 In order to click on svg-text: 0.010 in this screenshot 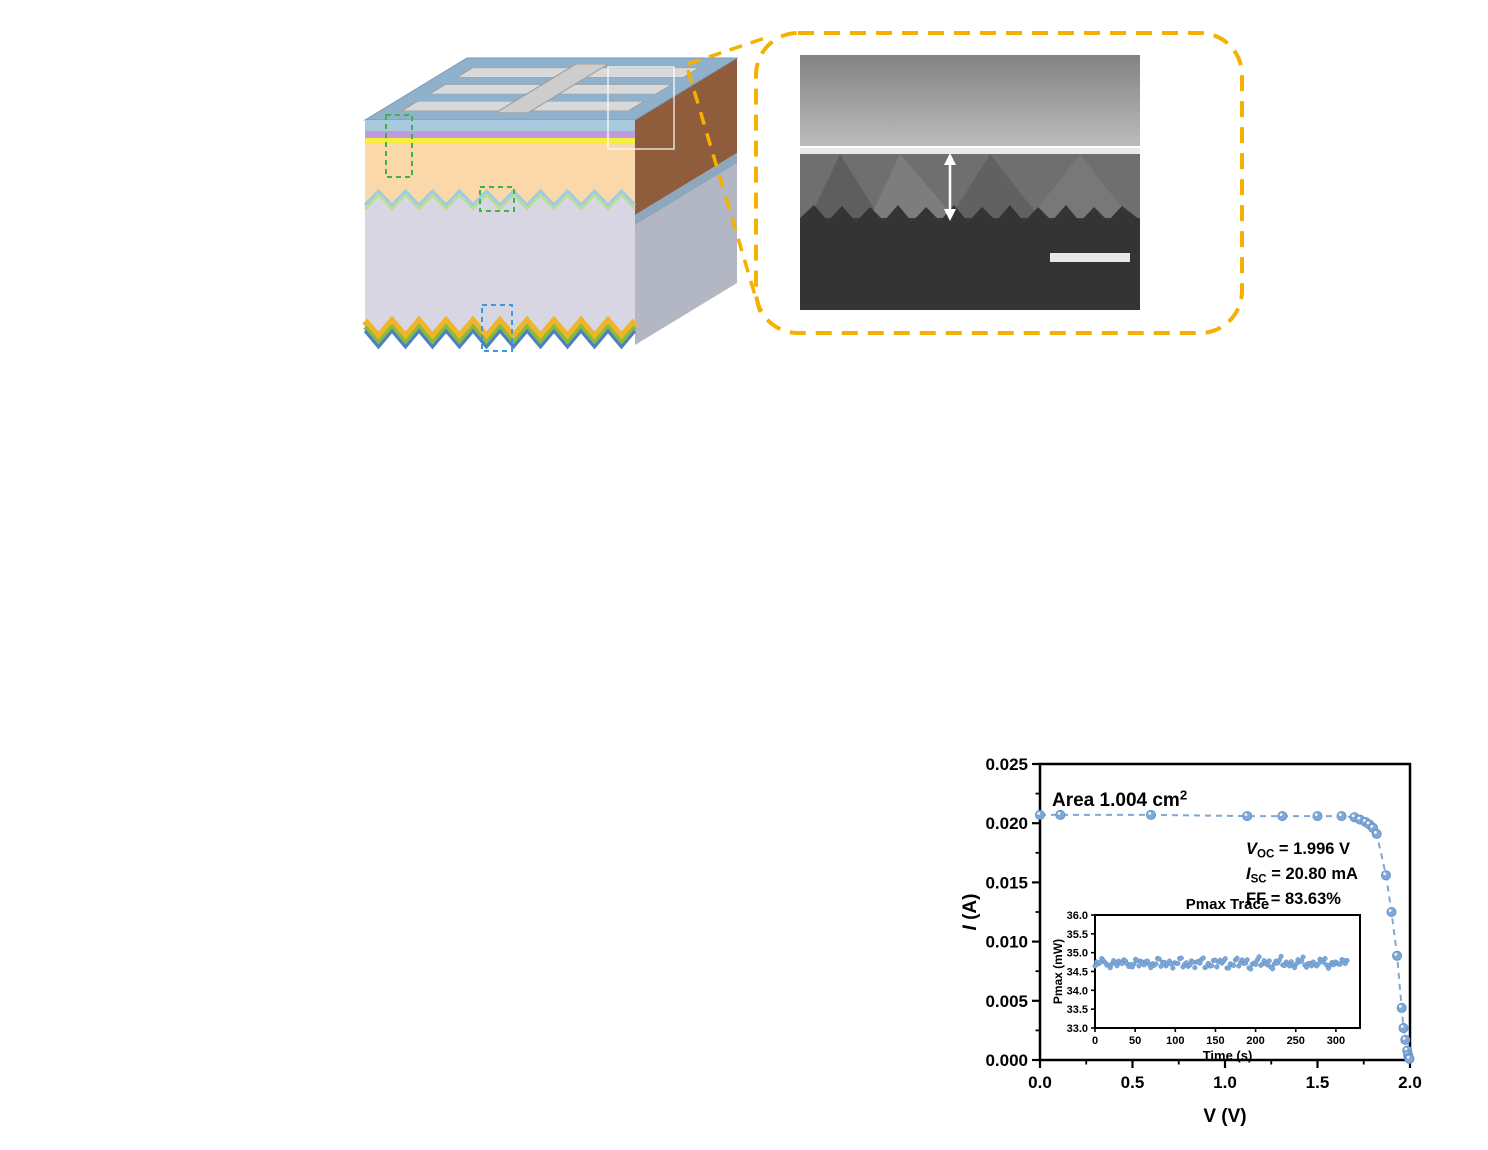, I will do `click(1006, 942)`.